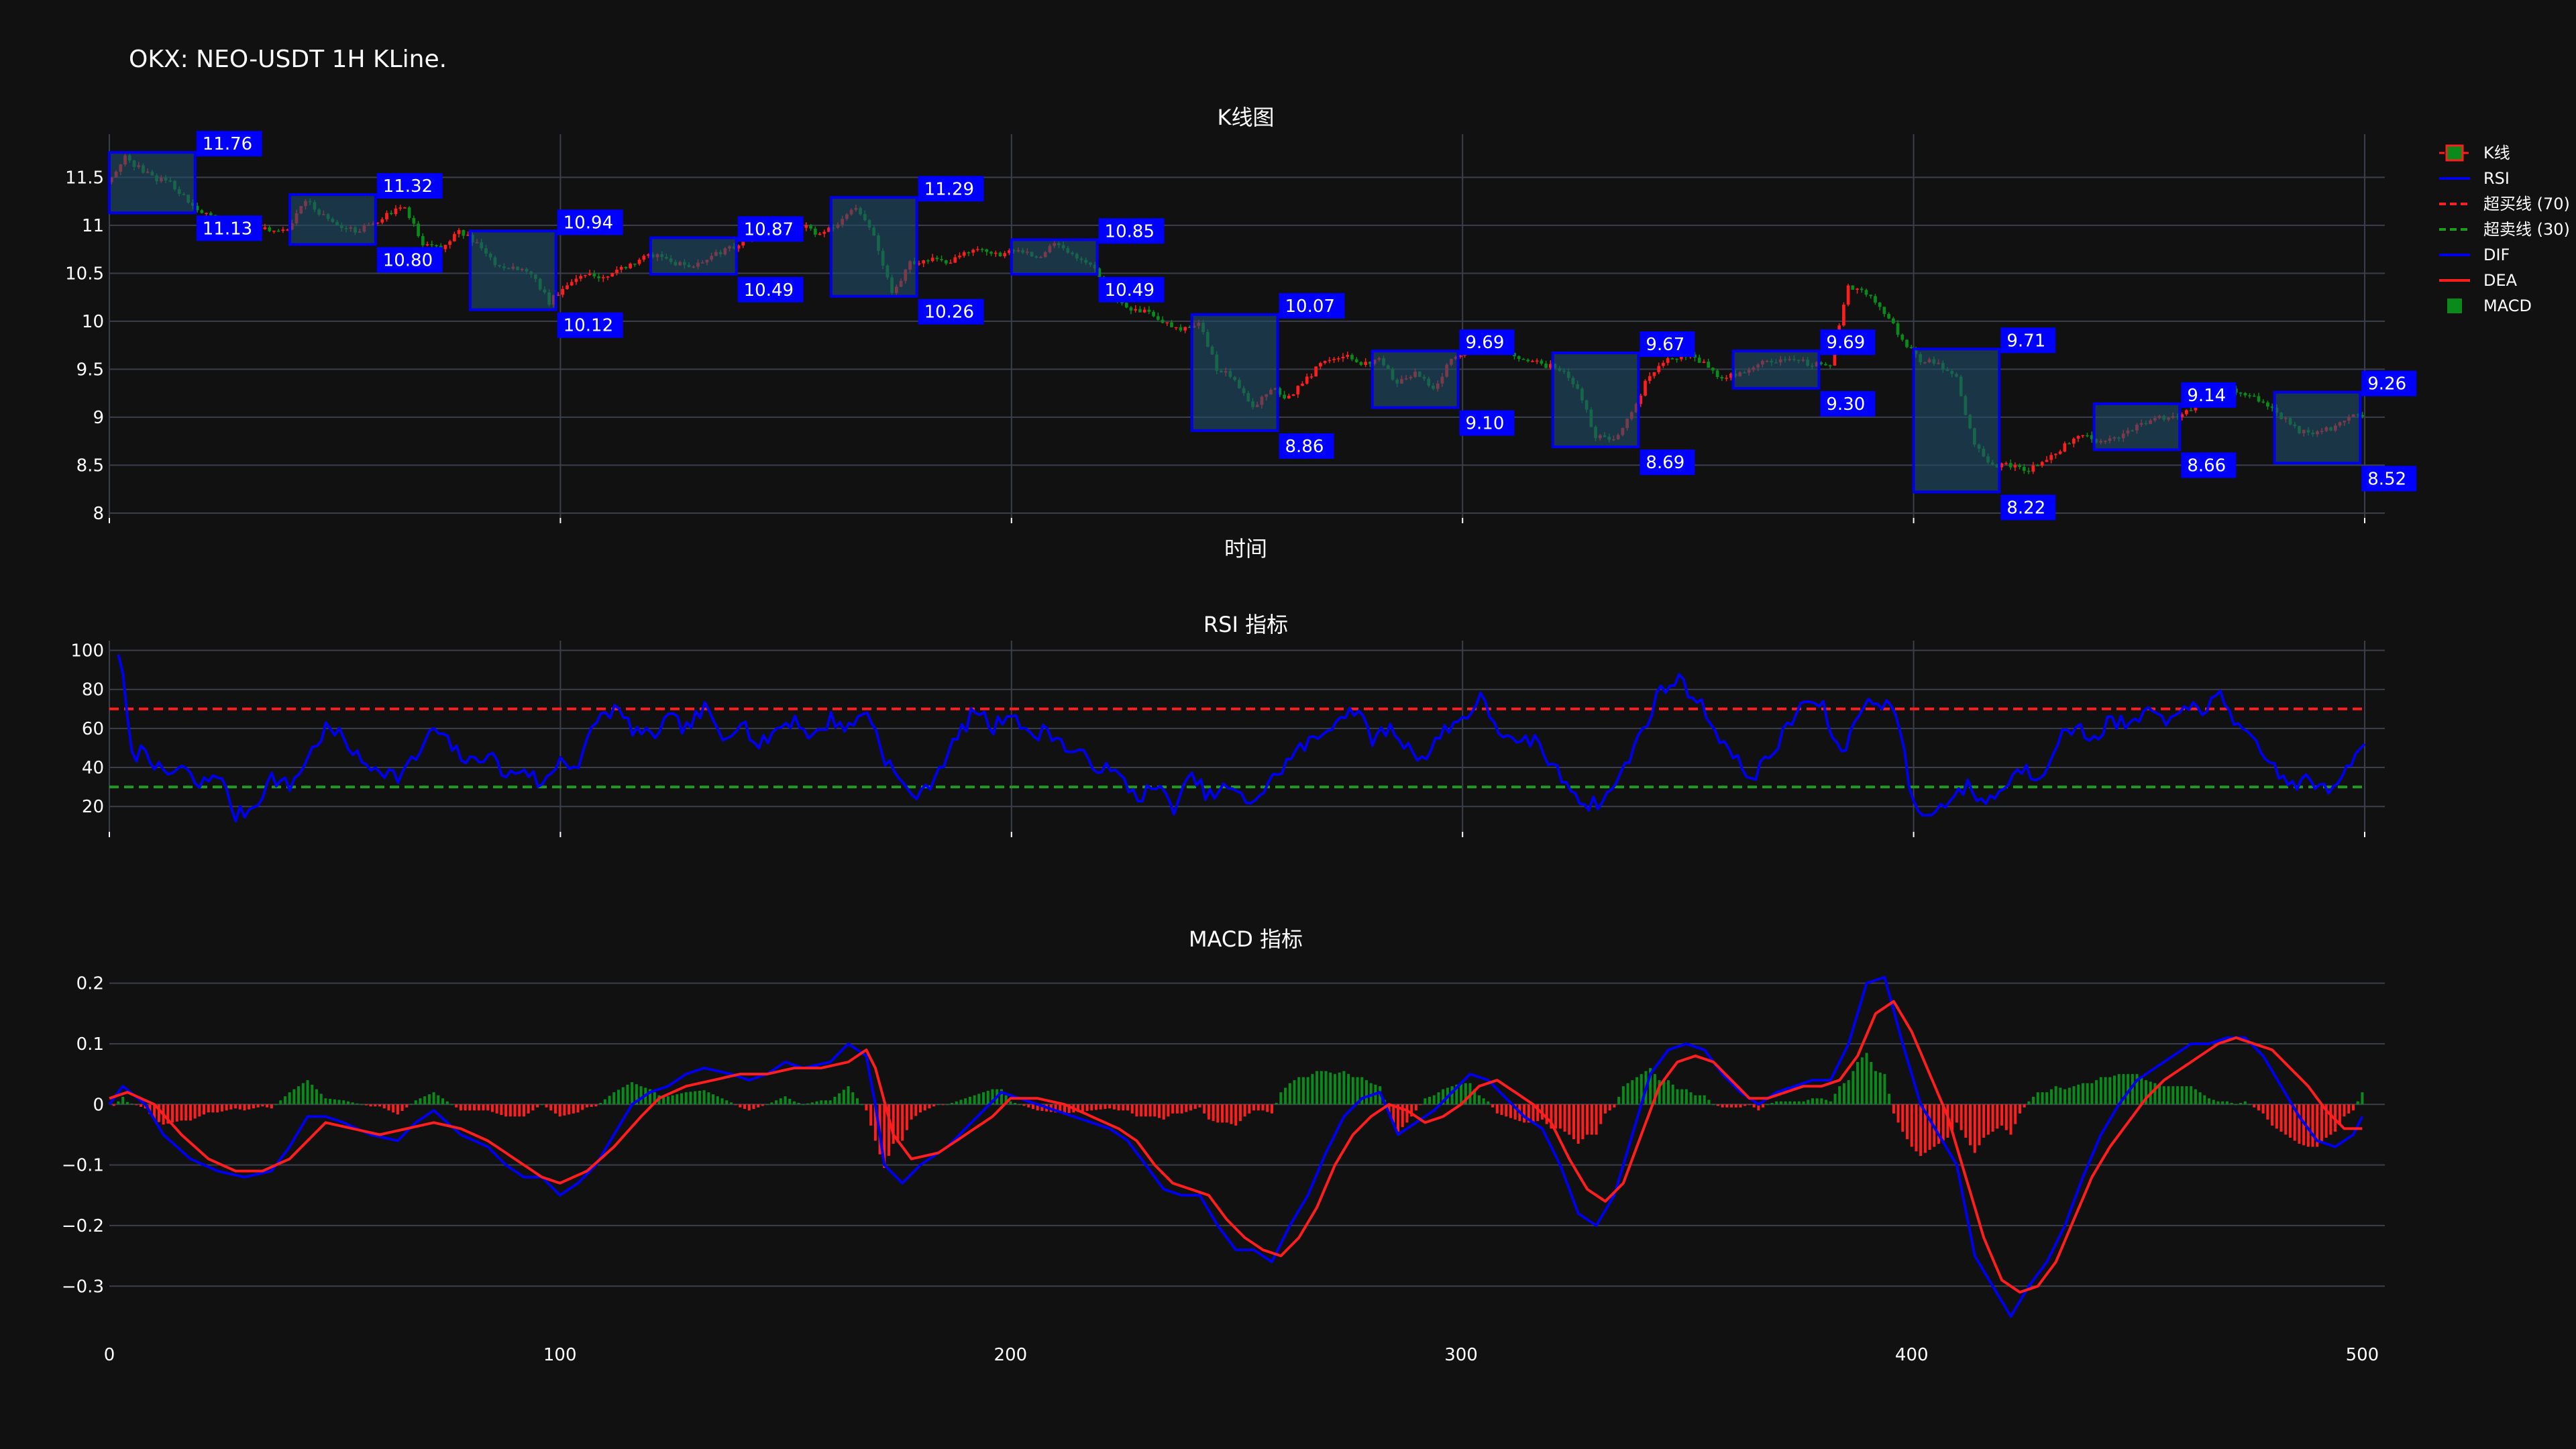 The height and width of the screenshot is (1449, 2576). I want to click on macd-ytick-label: −0.1, so click(83, 1166).